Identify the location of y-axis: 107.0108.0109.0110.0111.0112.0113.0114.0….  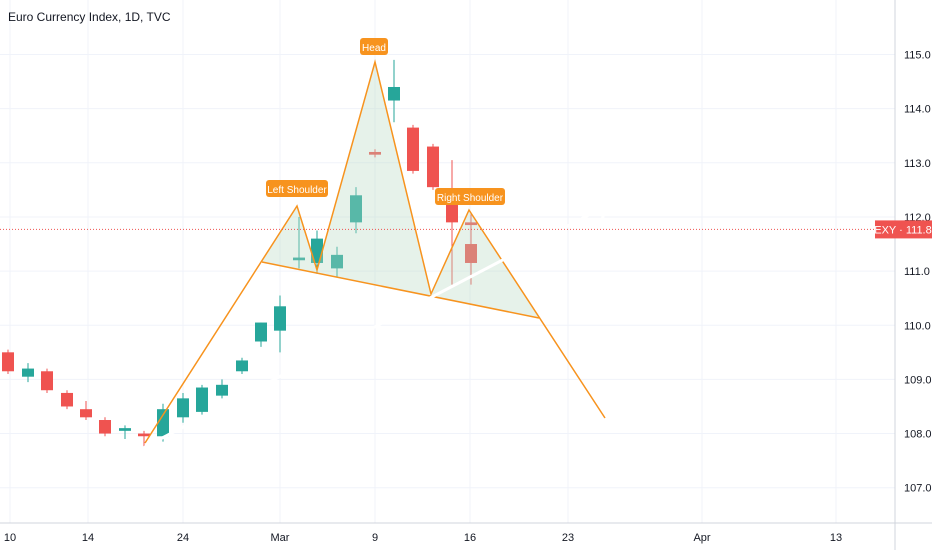
(918, 272).